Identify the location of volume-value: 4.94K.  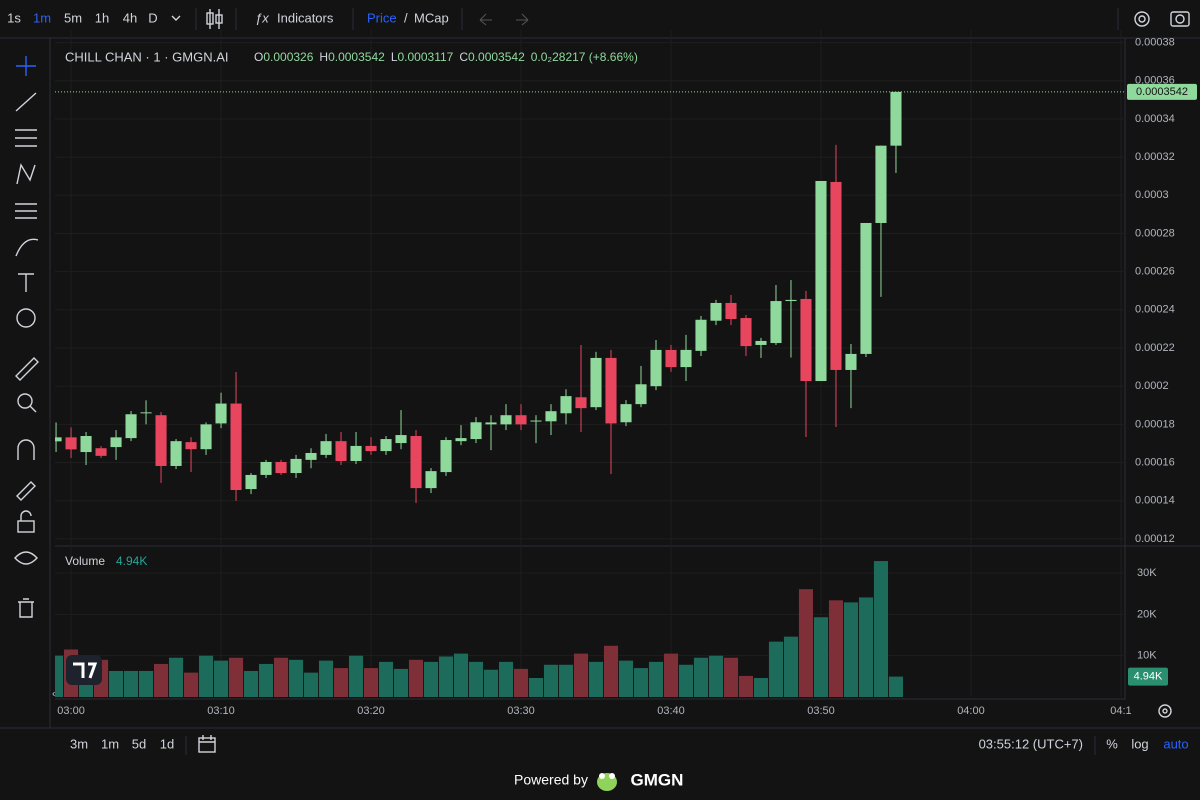
(131, 561).